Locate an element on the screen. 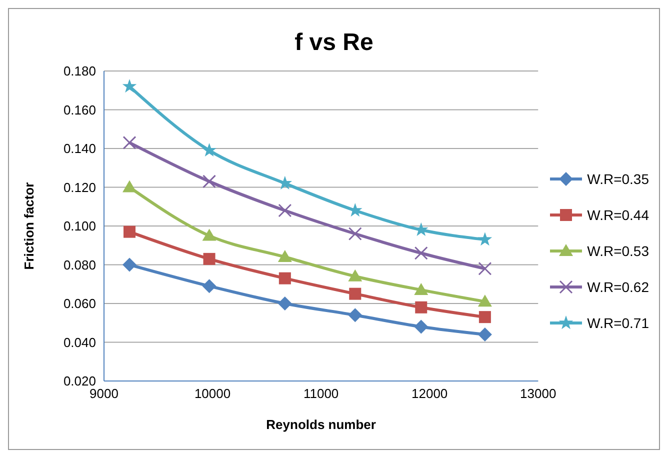 This screenshot has width=672, height=462. y-axis-title: Friction factor is located at coordinates (29, 226).